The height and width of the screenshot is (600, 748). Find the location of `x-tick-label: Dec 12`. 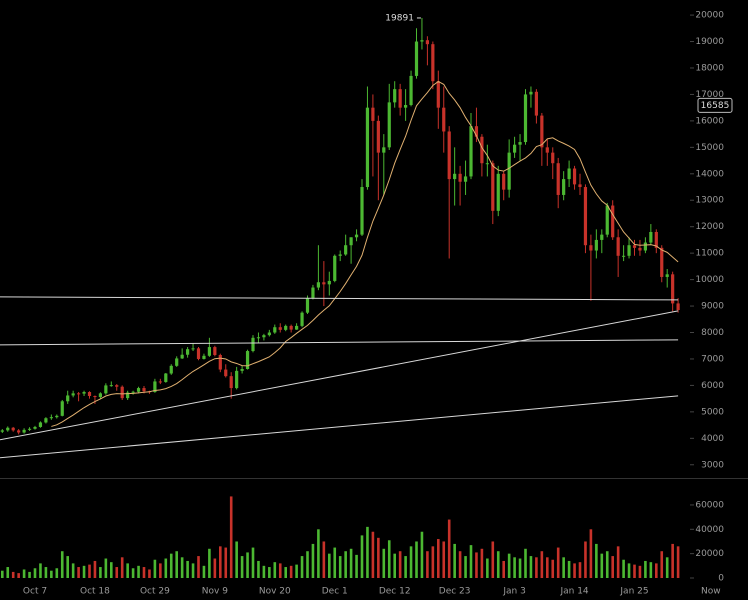

x-tick-label: Dec 12 is located at coordinates (395, 592).